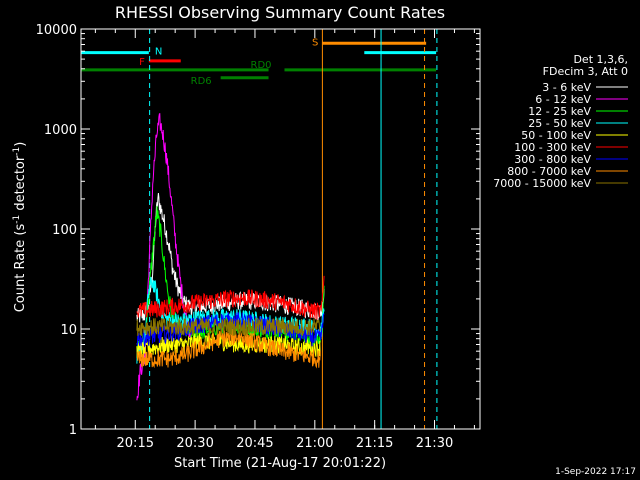 This screenshot has width=640, height=480. What do you see at coordinates (595, 472) in the screenshot?
I see `footer-date: 1-Sep-2022 17:17` at bounding box center [595, 472].